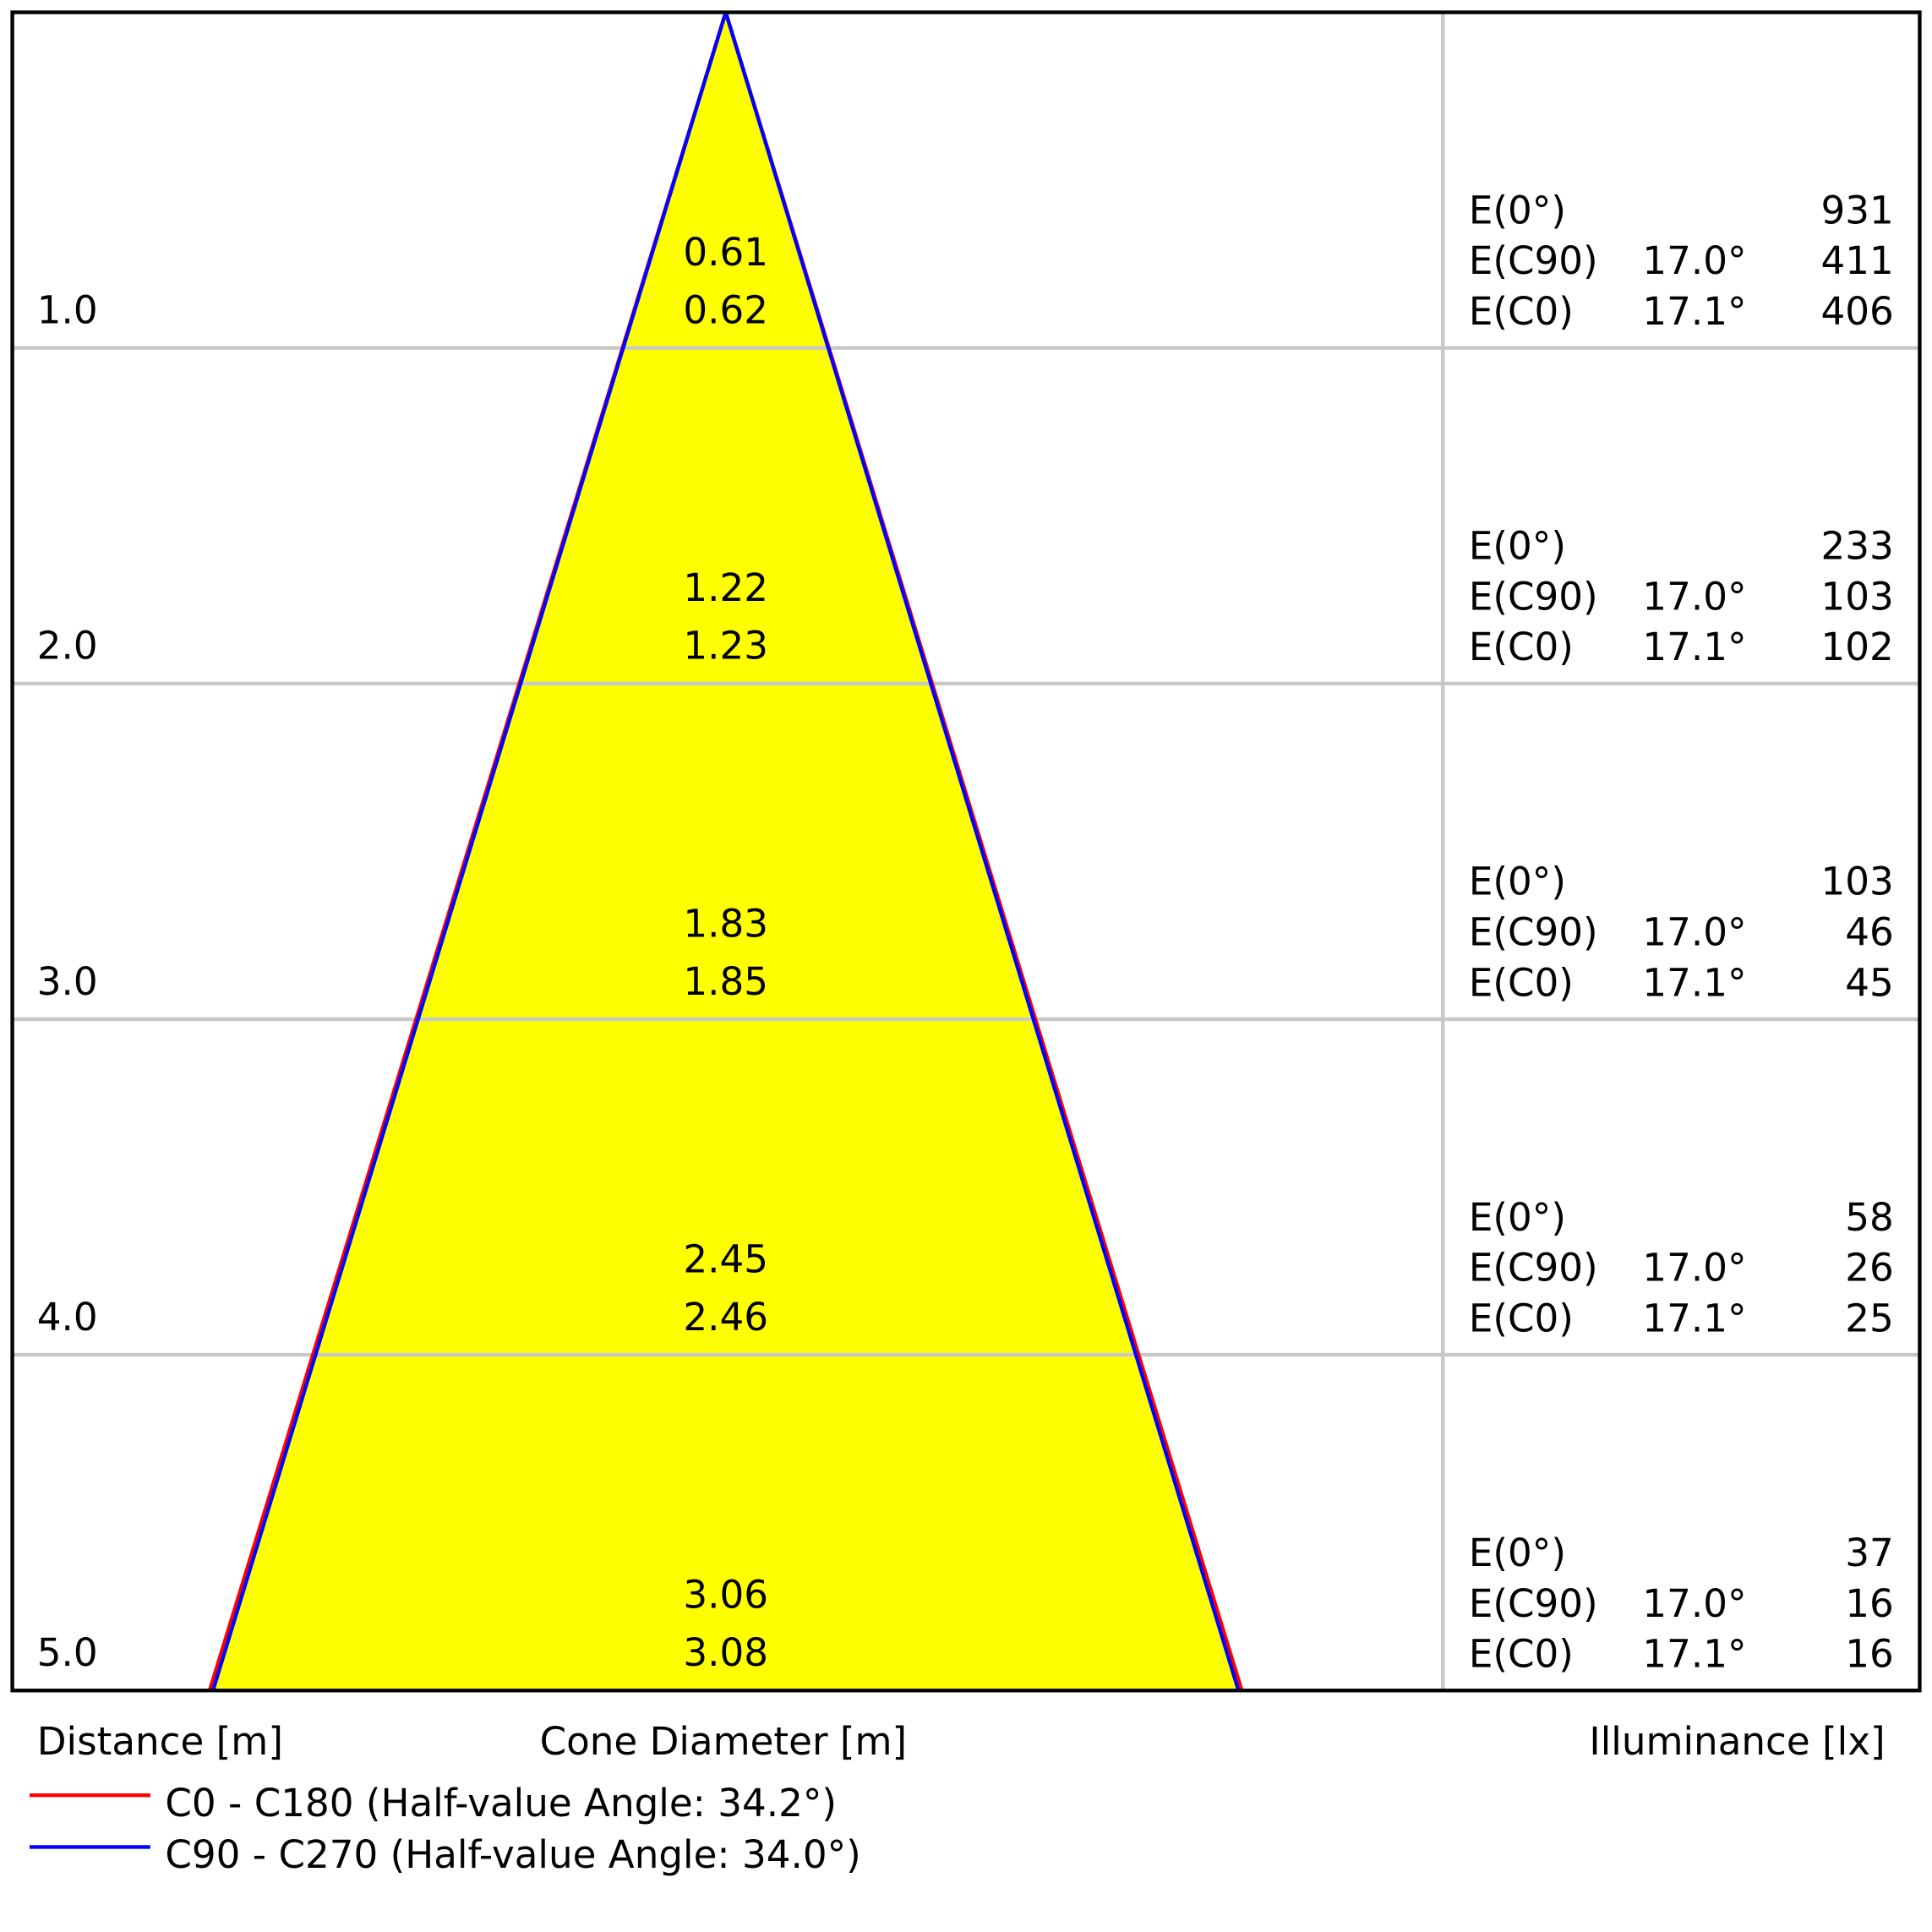 Image resolution: width=1932 pixels, height=1932 pixels. Describe the element at coordinates (724, 1741) in the screenshot. I see `diameter-axis-label: Cone Diameter [m]` at that location.